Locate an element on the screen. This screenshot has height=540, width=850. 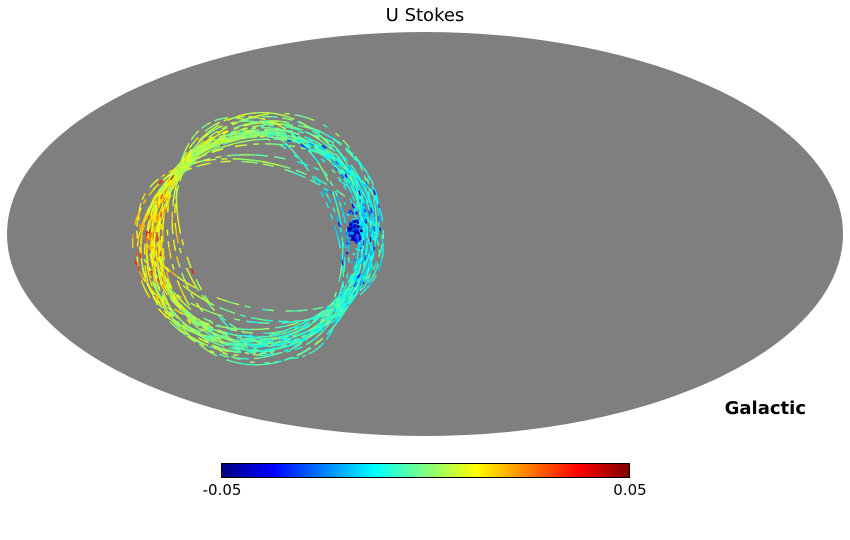
deep-blue-spot is located at coordinates (355, 231).